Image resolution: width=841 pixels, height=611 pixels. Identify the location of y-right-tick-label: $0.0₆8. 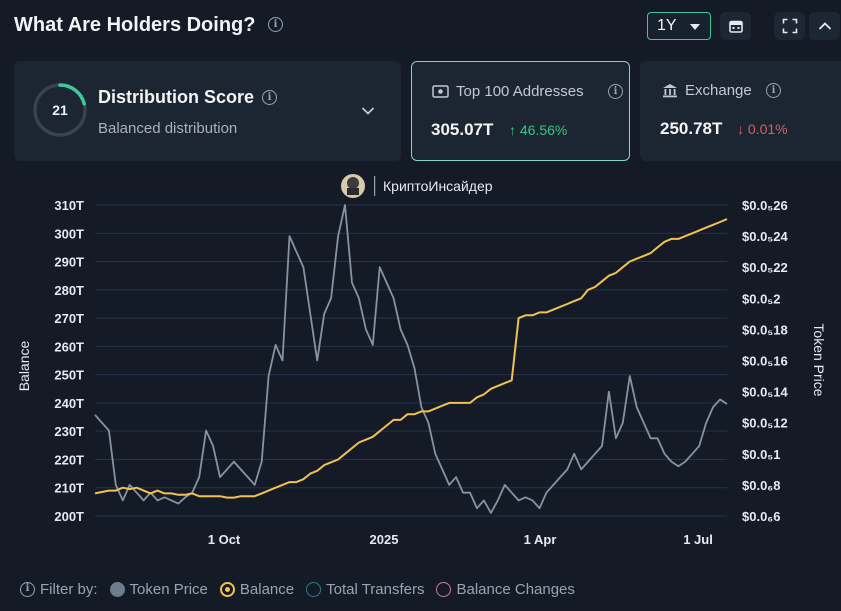
(761, 485).